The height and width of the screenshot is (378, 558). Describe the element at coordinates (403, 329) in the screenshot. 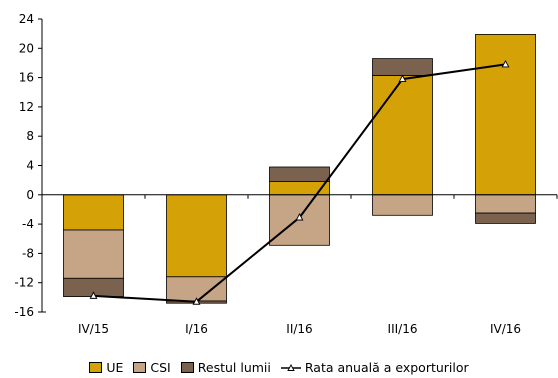

I see `x-tick-label: III/16` at that location.